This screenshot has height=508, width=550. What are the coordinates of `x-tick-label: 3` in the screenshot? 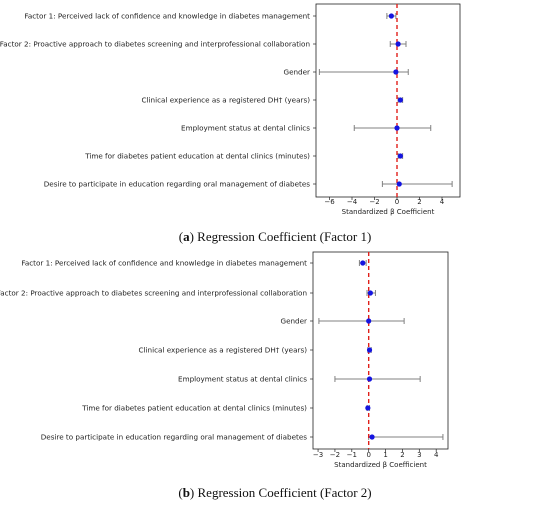 It's located at (419, 455).